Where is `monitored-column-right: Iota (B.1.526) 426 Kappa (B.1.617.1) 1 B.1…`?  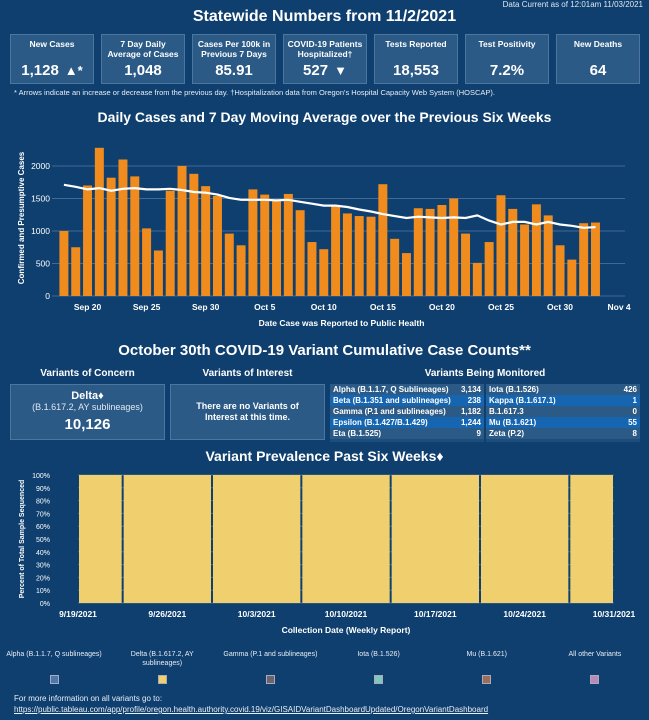 monitored-column-right: Iota (B.1.526) 426 Kappa (B.1.617.1) 1 B.1… is located at coordinates (563, 413).